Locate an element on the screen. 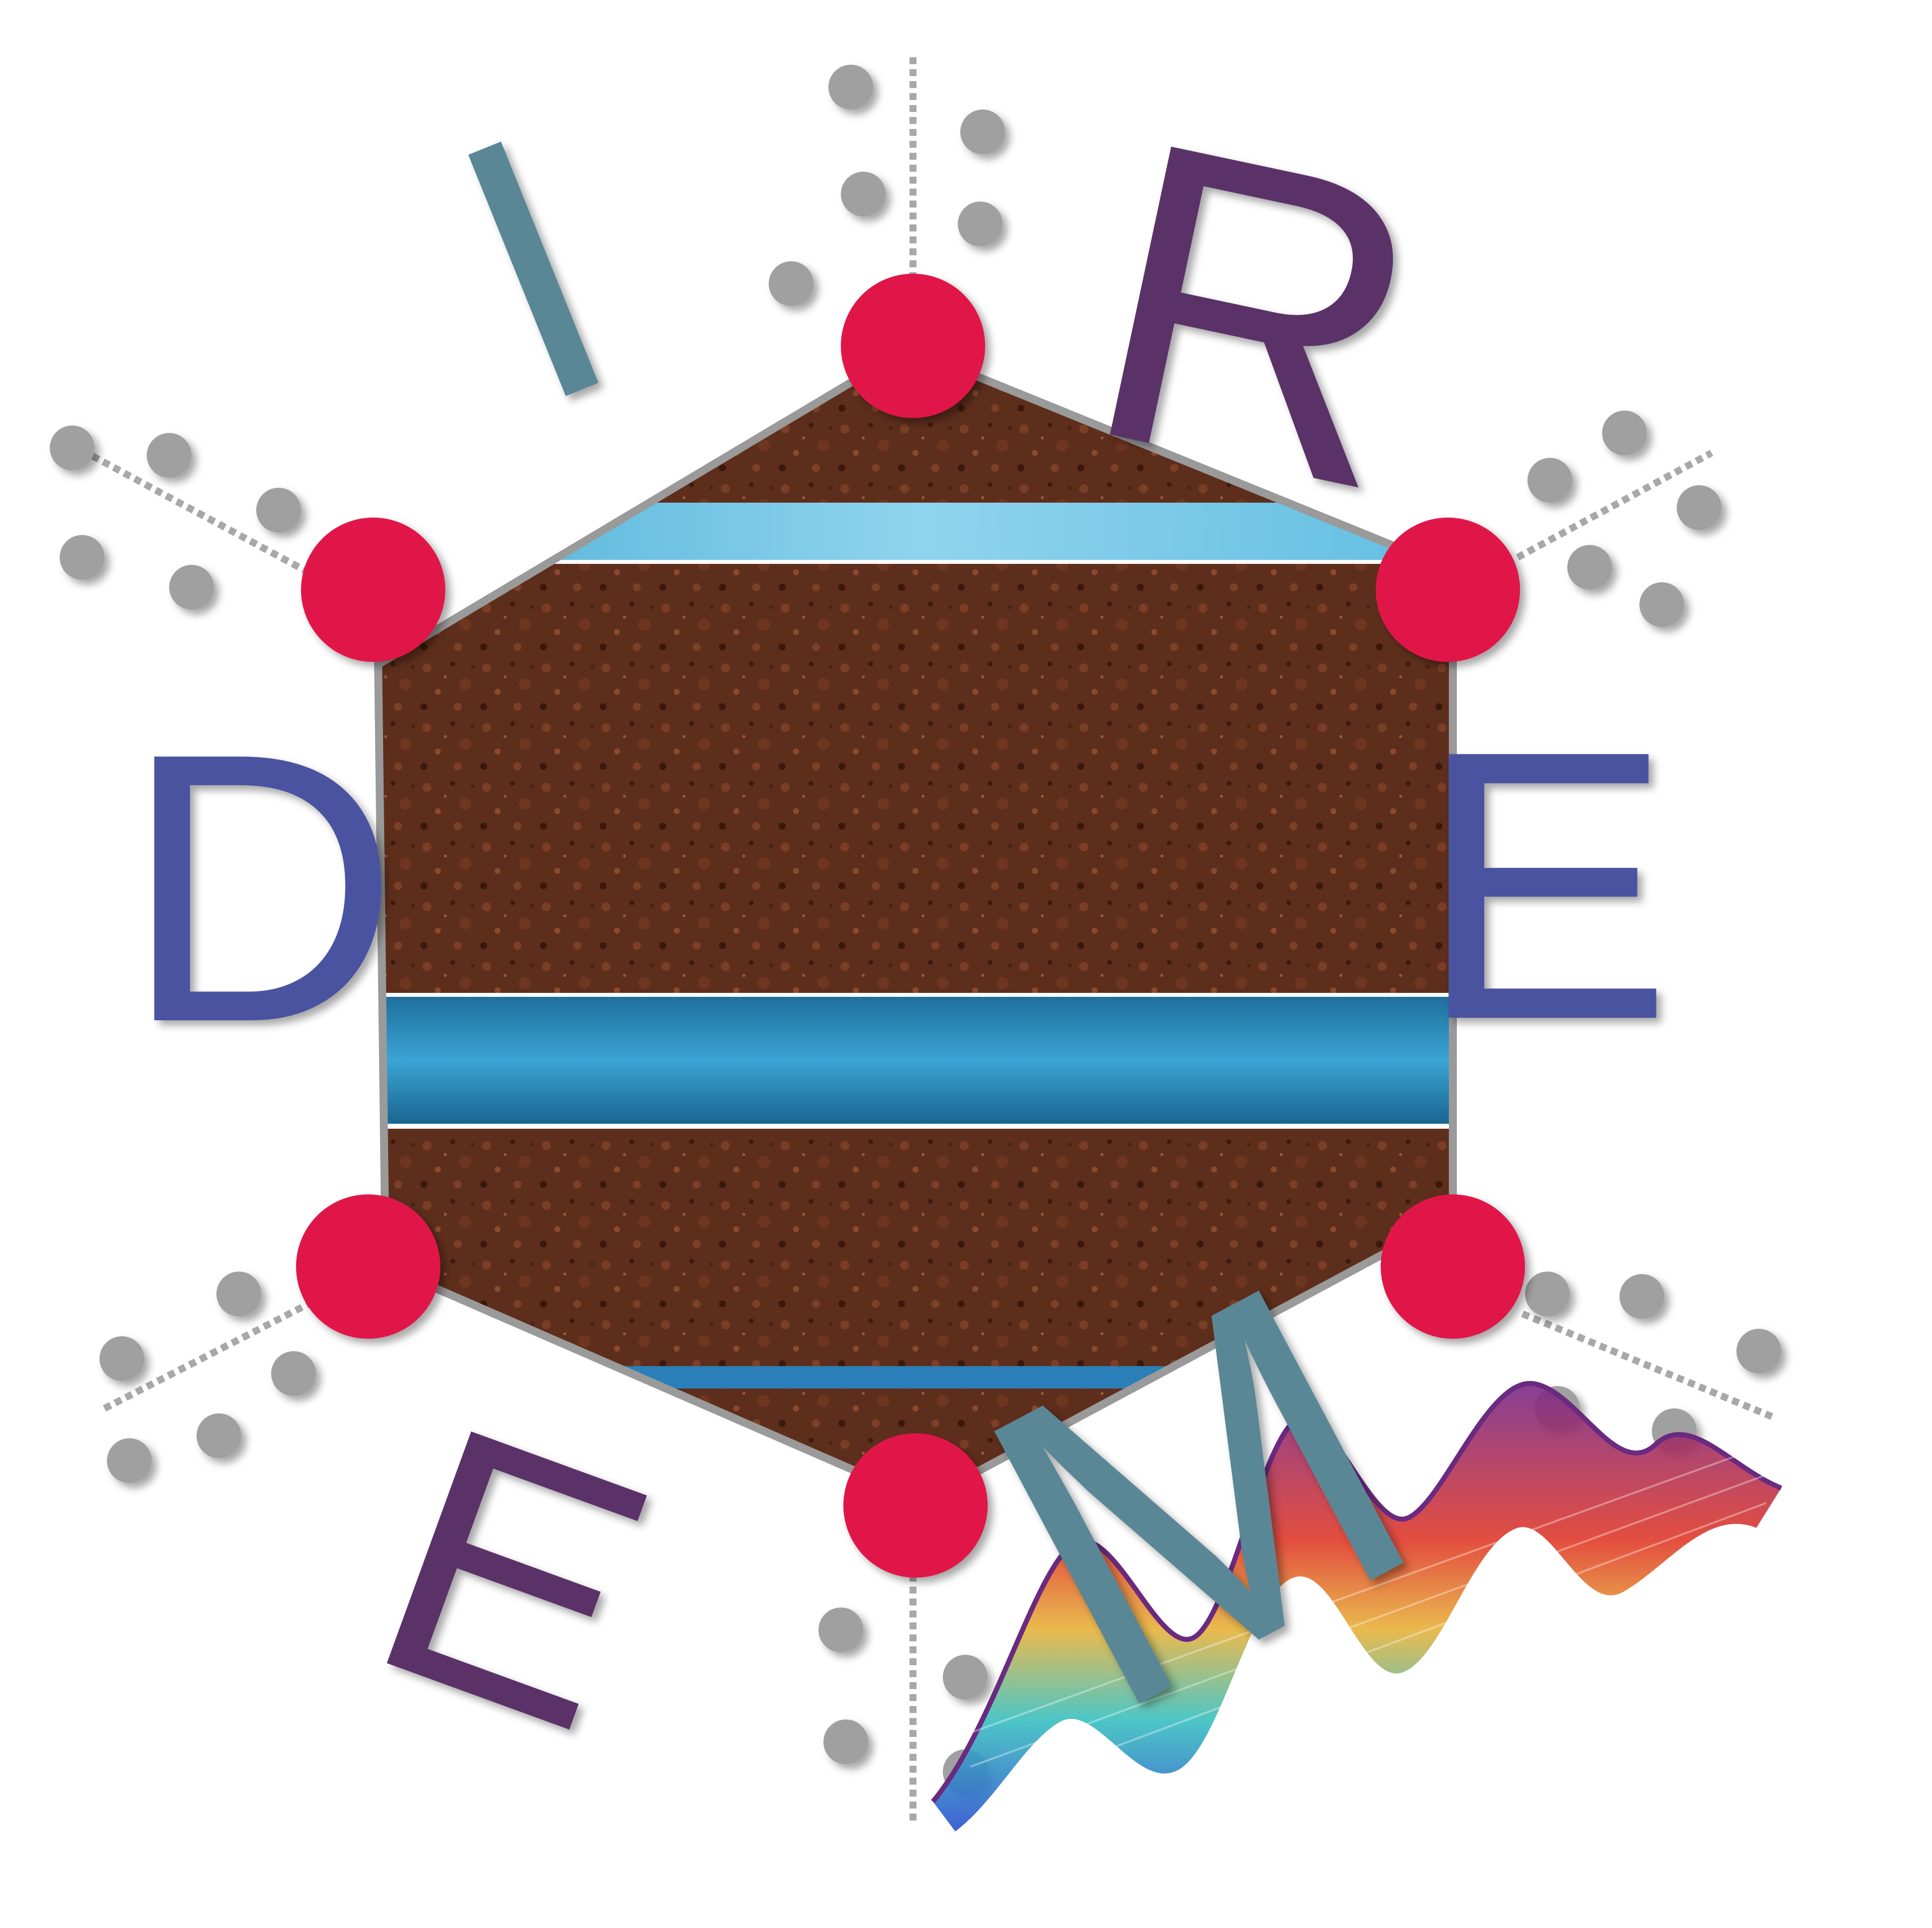  letter-i: I is located at coordinates (533, 268).